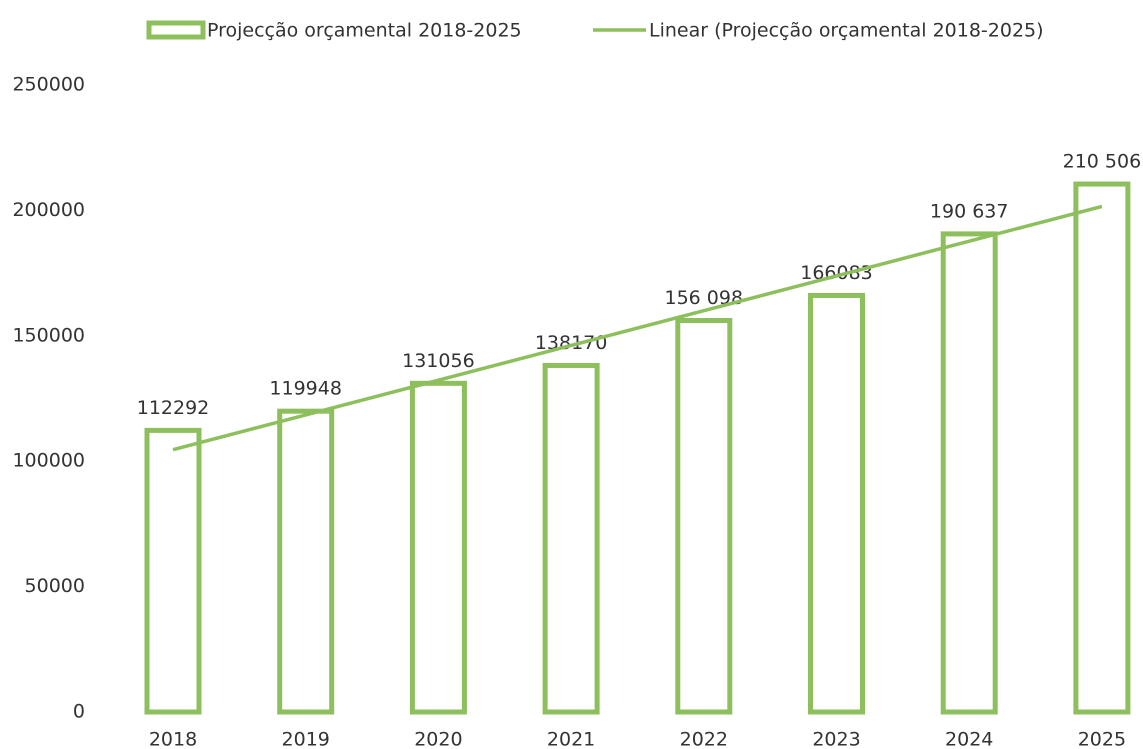  Describe the element at coordinates (79, 712) in the screenshot. I see `y-tick-label: 0` at that location.